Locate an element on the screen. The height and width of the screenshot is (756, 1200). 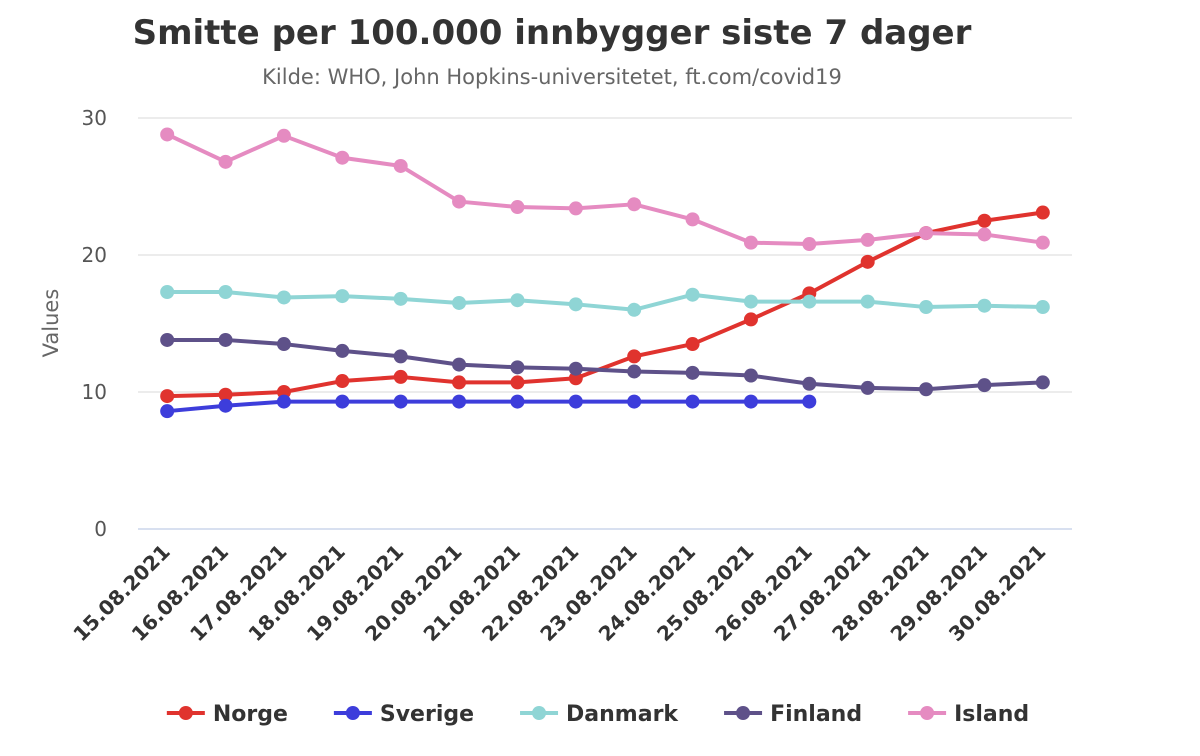
series-danmark is located at coordinates (605, 300).